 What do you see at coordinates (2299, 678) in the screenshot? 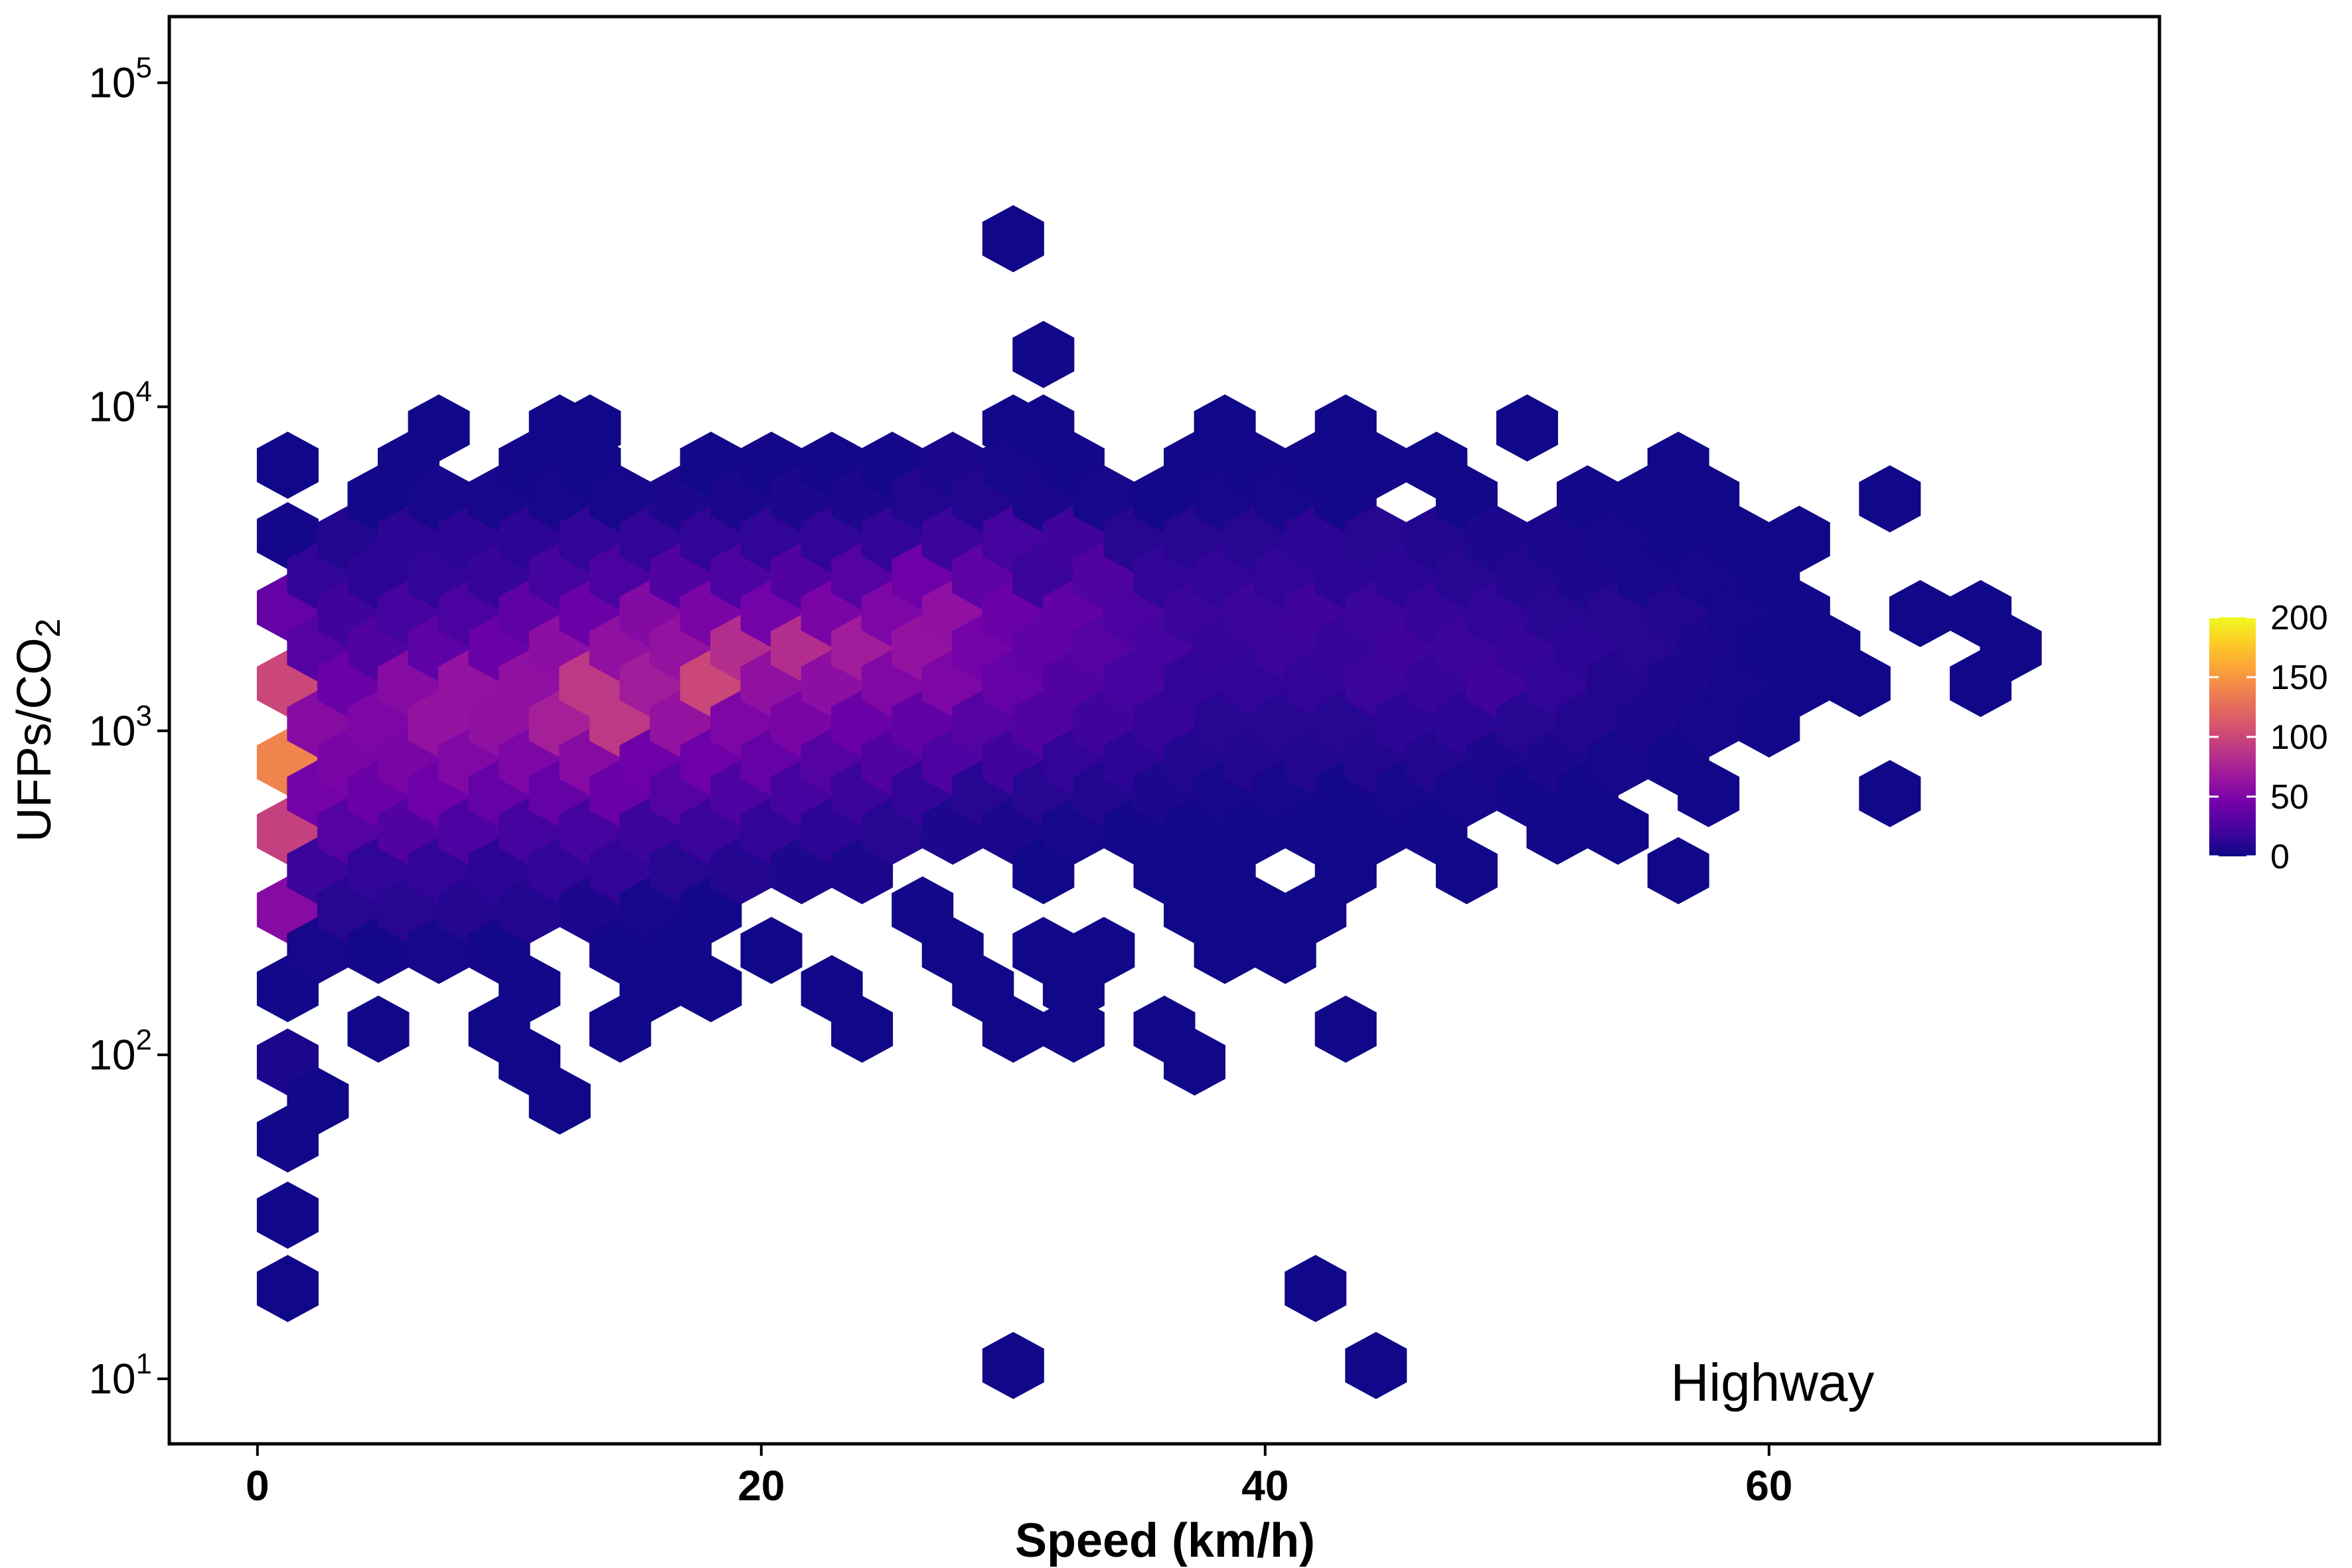
I see `legend-label-150: 150` at bounding box center [2299, 678].